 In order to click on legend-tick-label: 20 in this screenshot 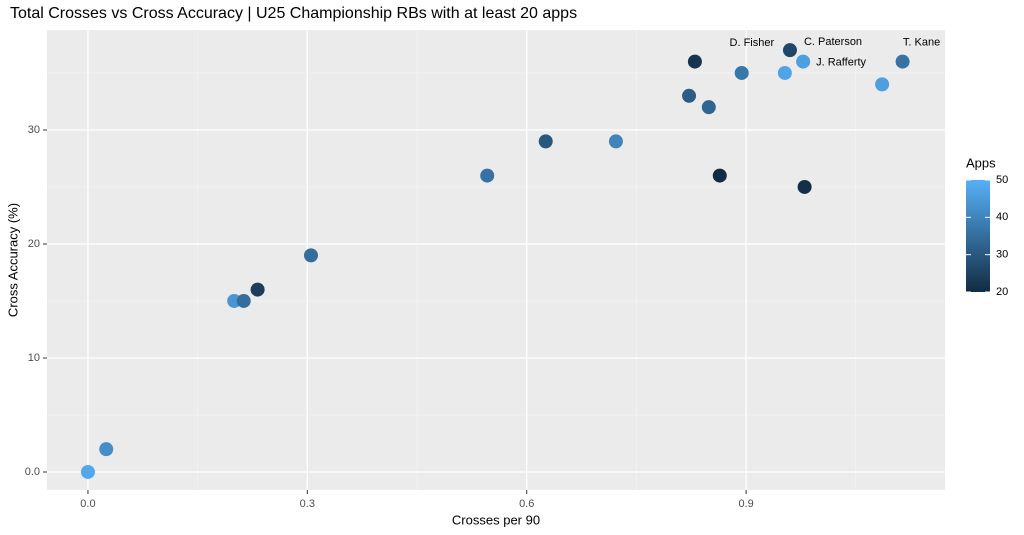, I will do `click(1002, 292)`.